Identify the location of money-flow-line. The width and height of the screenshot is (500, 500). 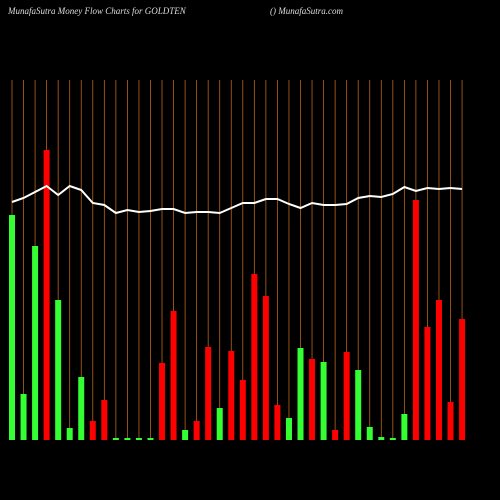
(237, 199).